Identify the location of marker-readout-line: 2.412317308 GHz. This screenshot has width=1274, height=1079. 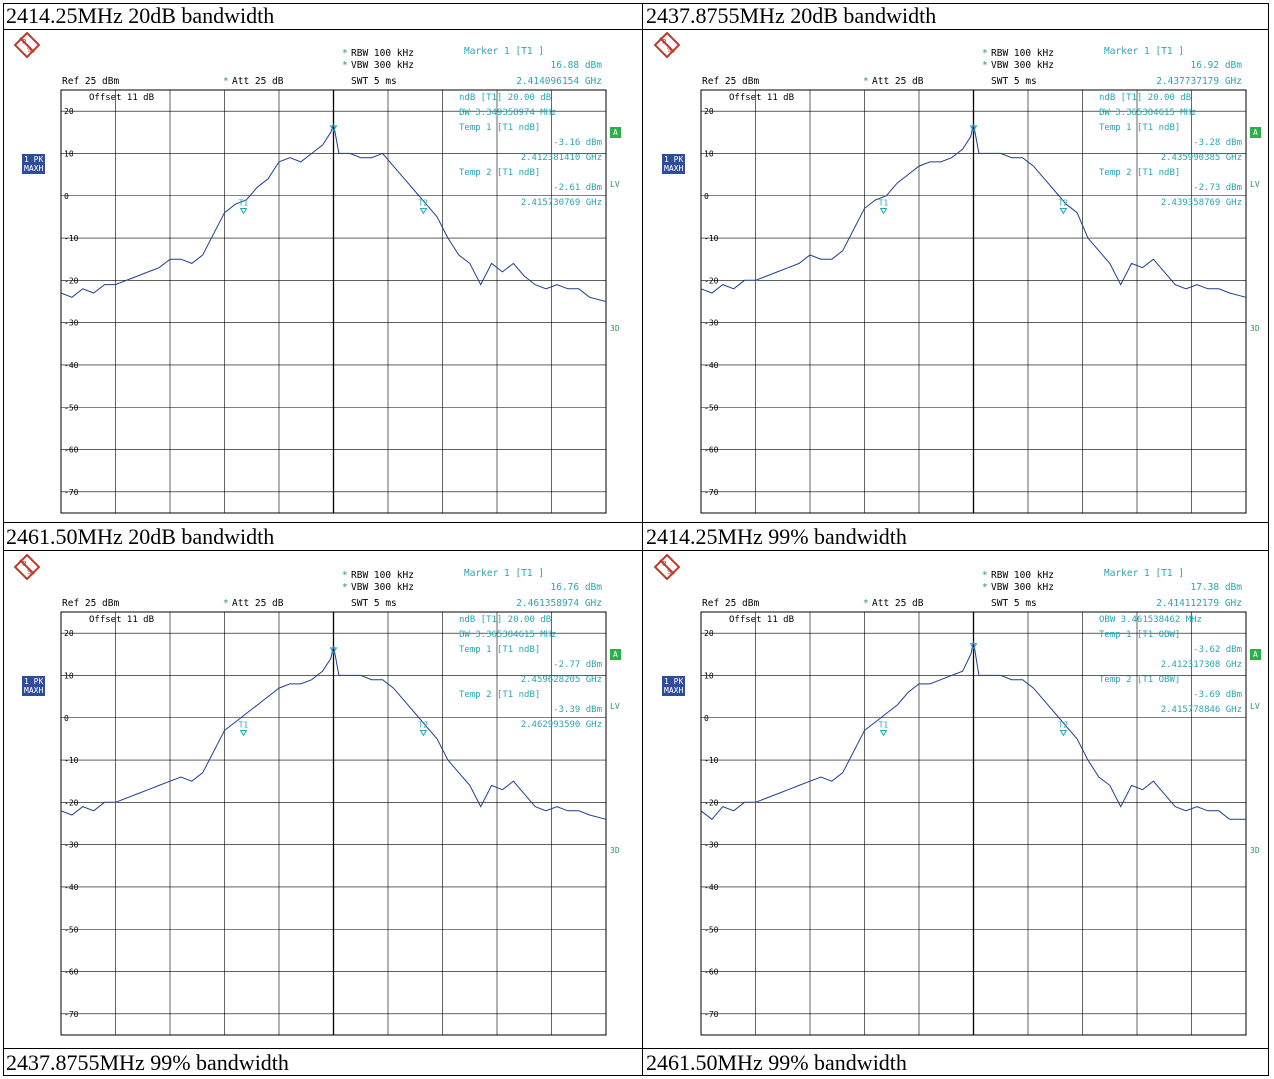
(1201, 665).